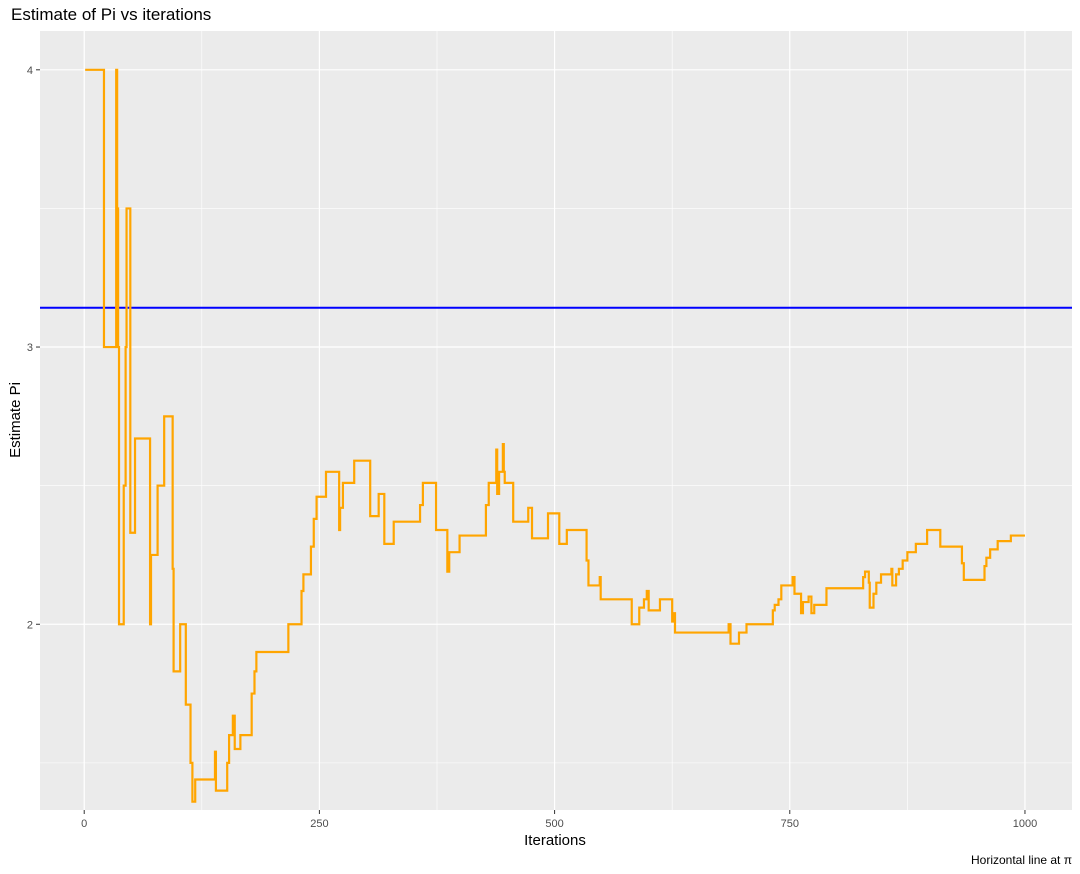  I want to click on x-axis: 0 250 500 750 1000, so click(559, 820).